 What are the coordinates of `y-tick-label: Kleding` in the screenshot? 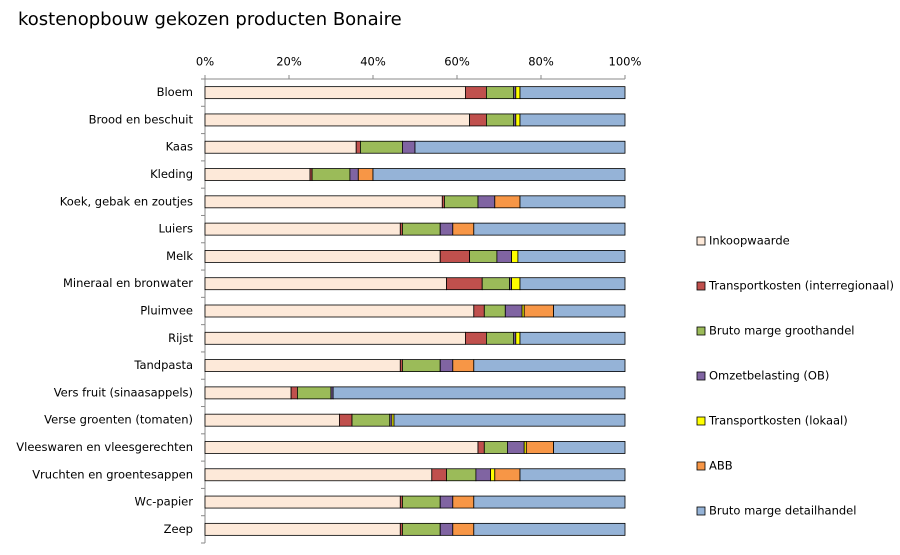 It's located at (171, 174).